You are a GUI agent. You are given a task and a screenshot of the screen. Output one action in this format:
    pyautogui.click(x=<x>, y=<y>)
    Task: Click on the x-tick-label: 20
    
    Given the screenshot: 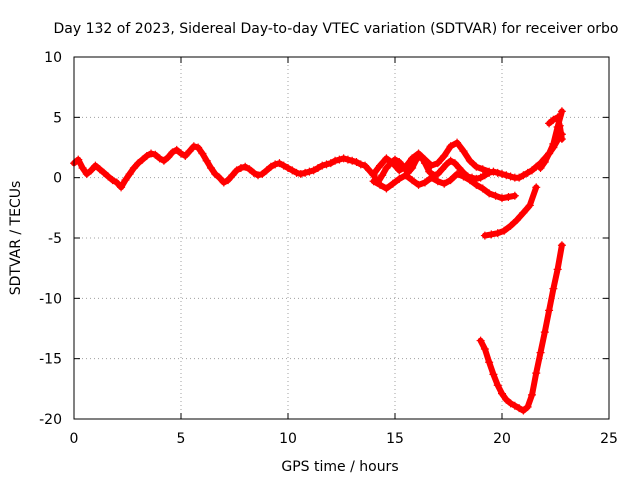 What is the action you would take?
    pyautogui.click(x=502, y=439)
    